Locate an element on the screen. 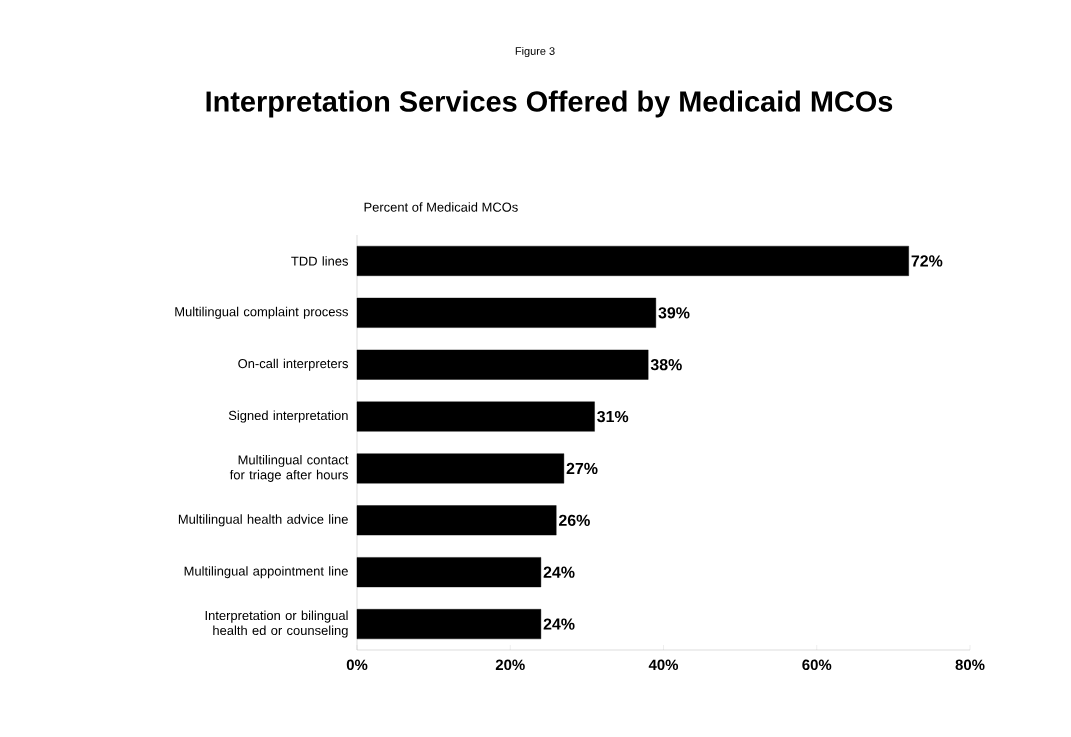  x-axis-title: Percent of Medicaid MCOs is located at coordinates (441, 207).